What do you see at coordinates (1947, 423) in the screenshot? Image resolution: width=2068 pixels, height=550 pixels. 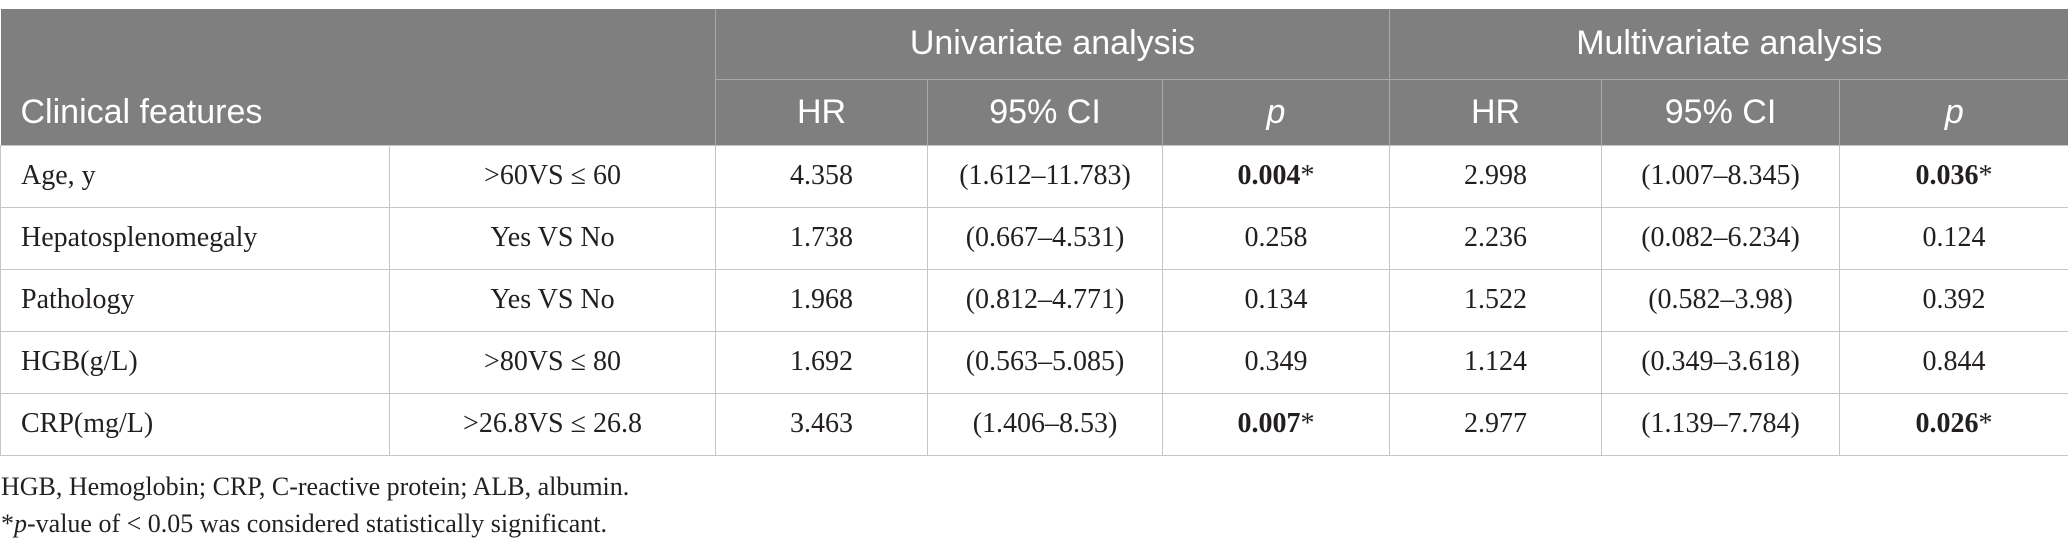 I see `multi-p-value: 0.026` at bounding box center [1947, 423].